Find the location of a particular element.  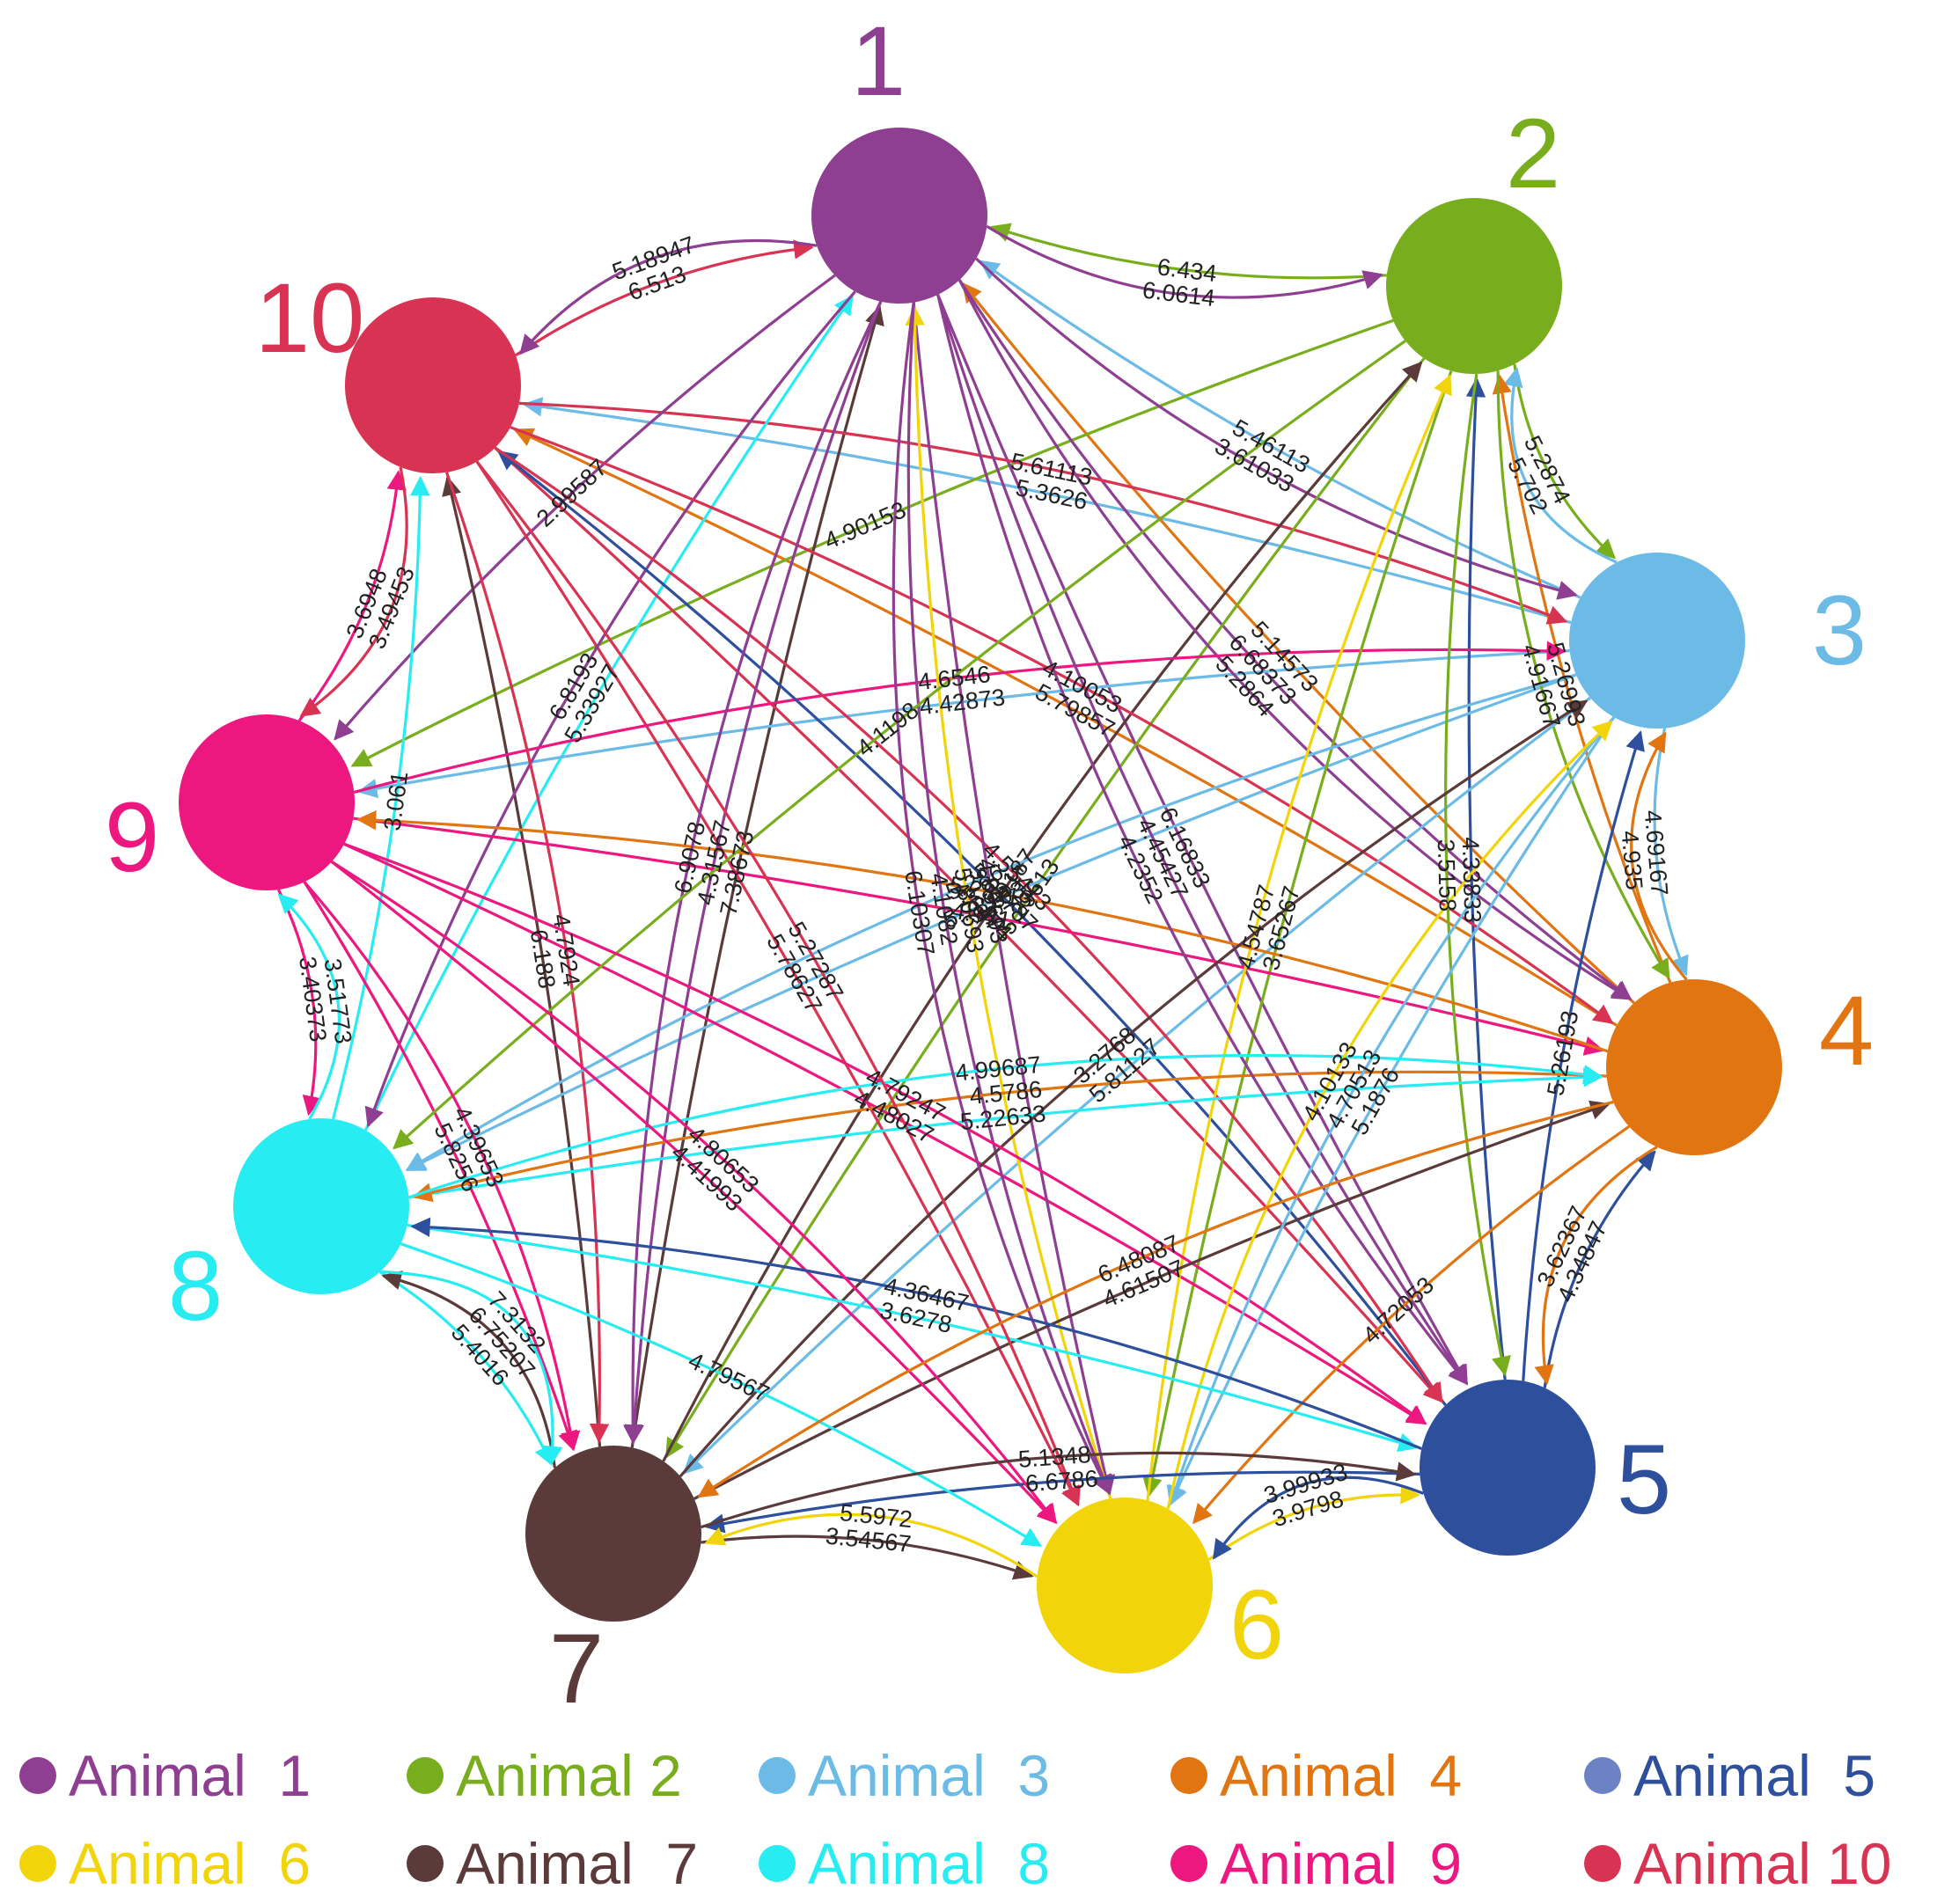

legend-label: Animal 3 is located at coordinates (929, 1775).